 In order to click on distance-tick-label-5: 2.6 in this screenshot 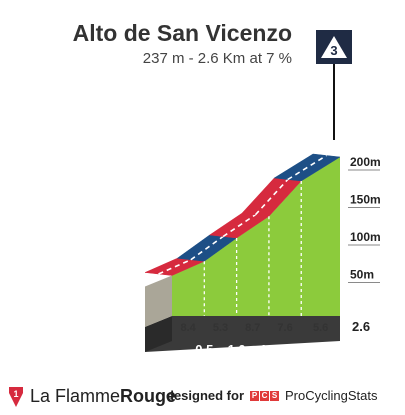, I will do `click(361, 326)`.